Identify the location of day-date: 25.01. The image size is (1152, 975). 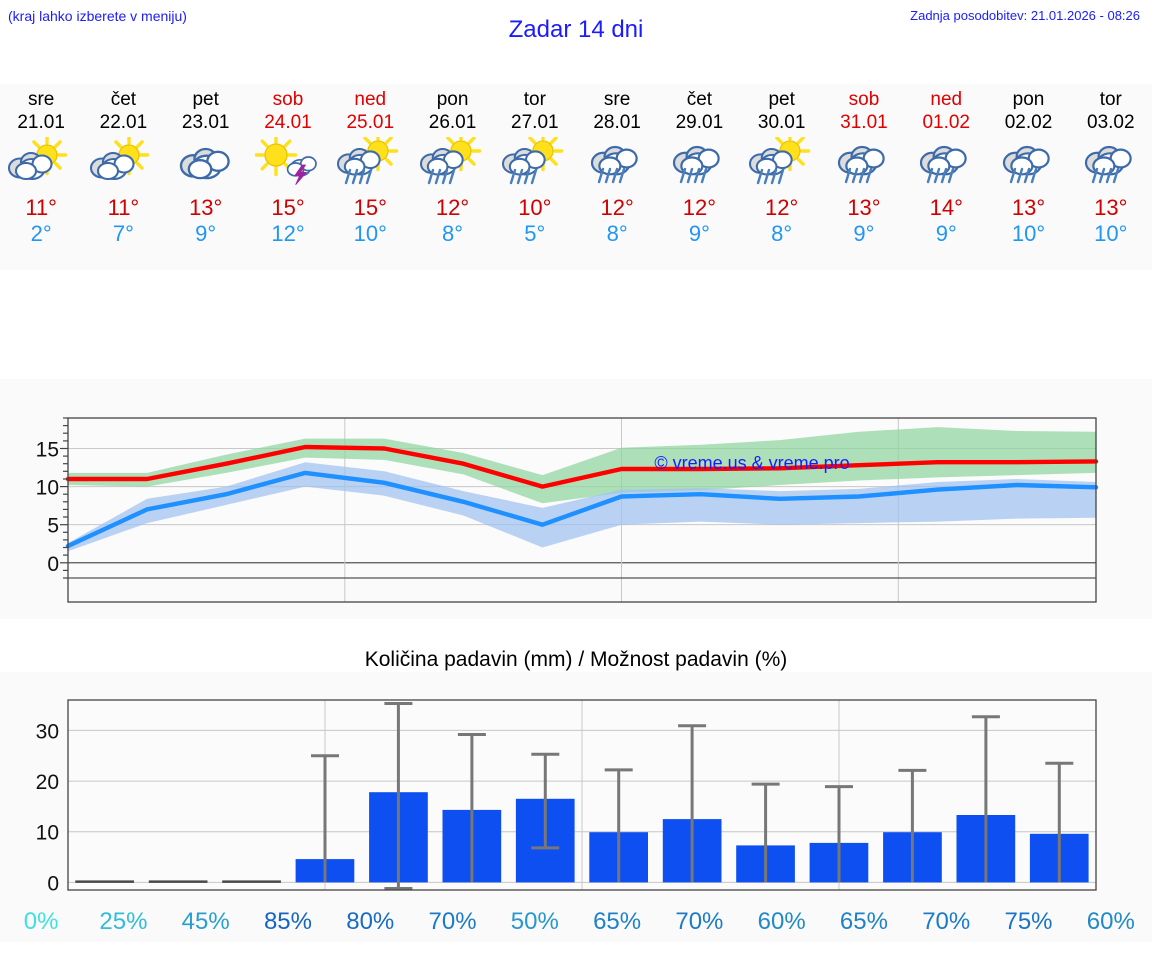
(370, 122).